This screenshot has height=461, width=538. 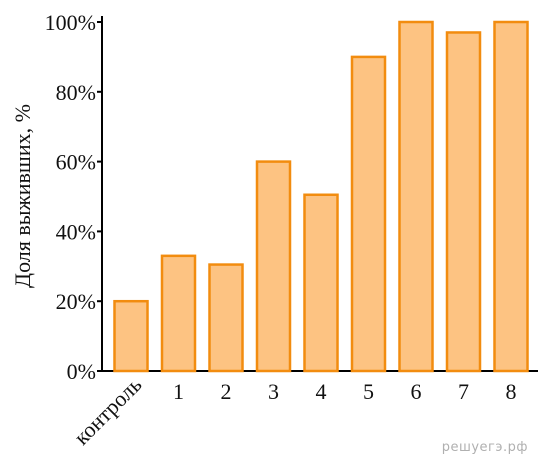 I want to click on watermark: решуегэ.рф, so click(x=484, y=447).